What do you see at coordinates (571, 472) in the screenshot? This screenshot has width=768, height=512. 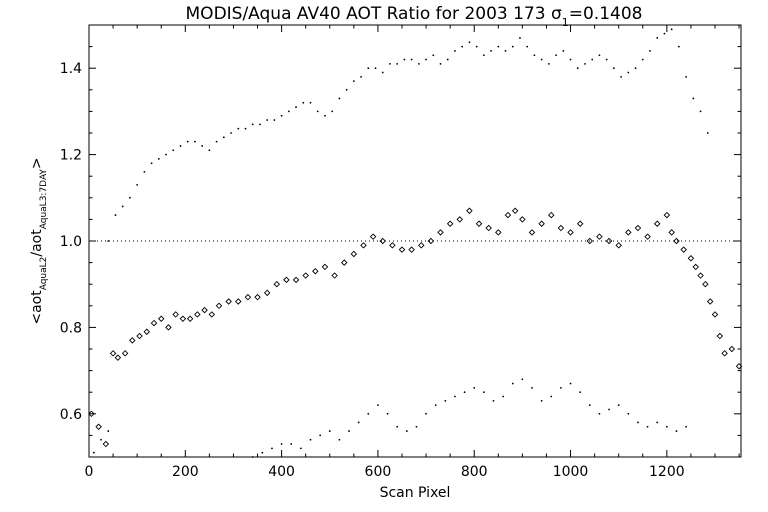 I see `x-tick-label: 1000` at bounding box center [571, 472].